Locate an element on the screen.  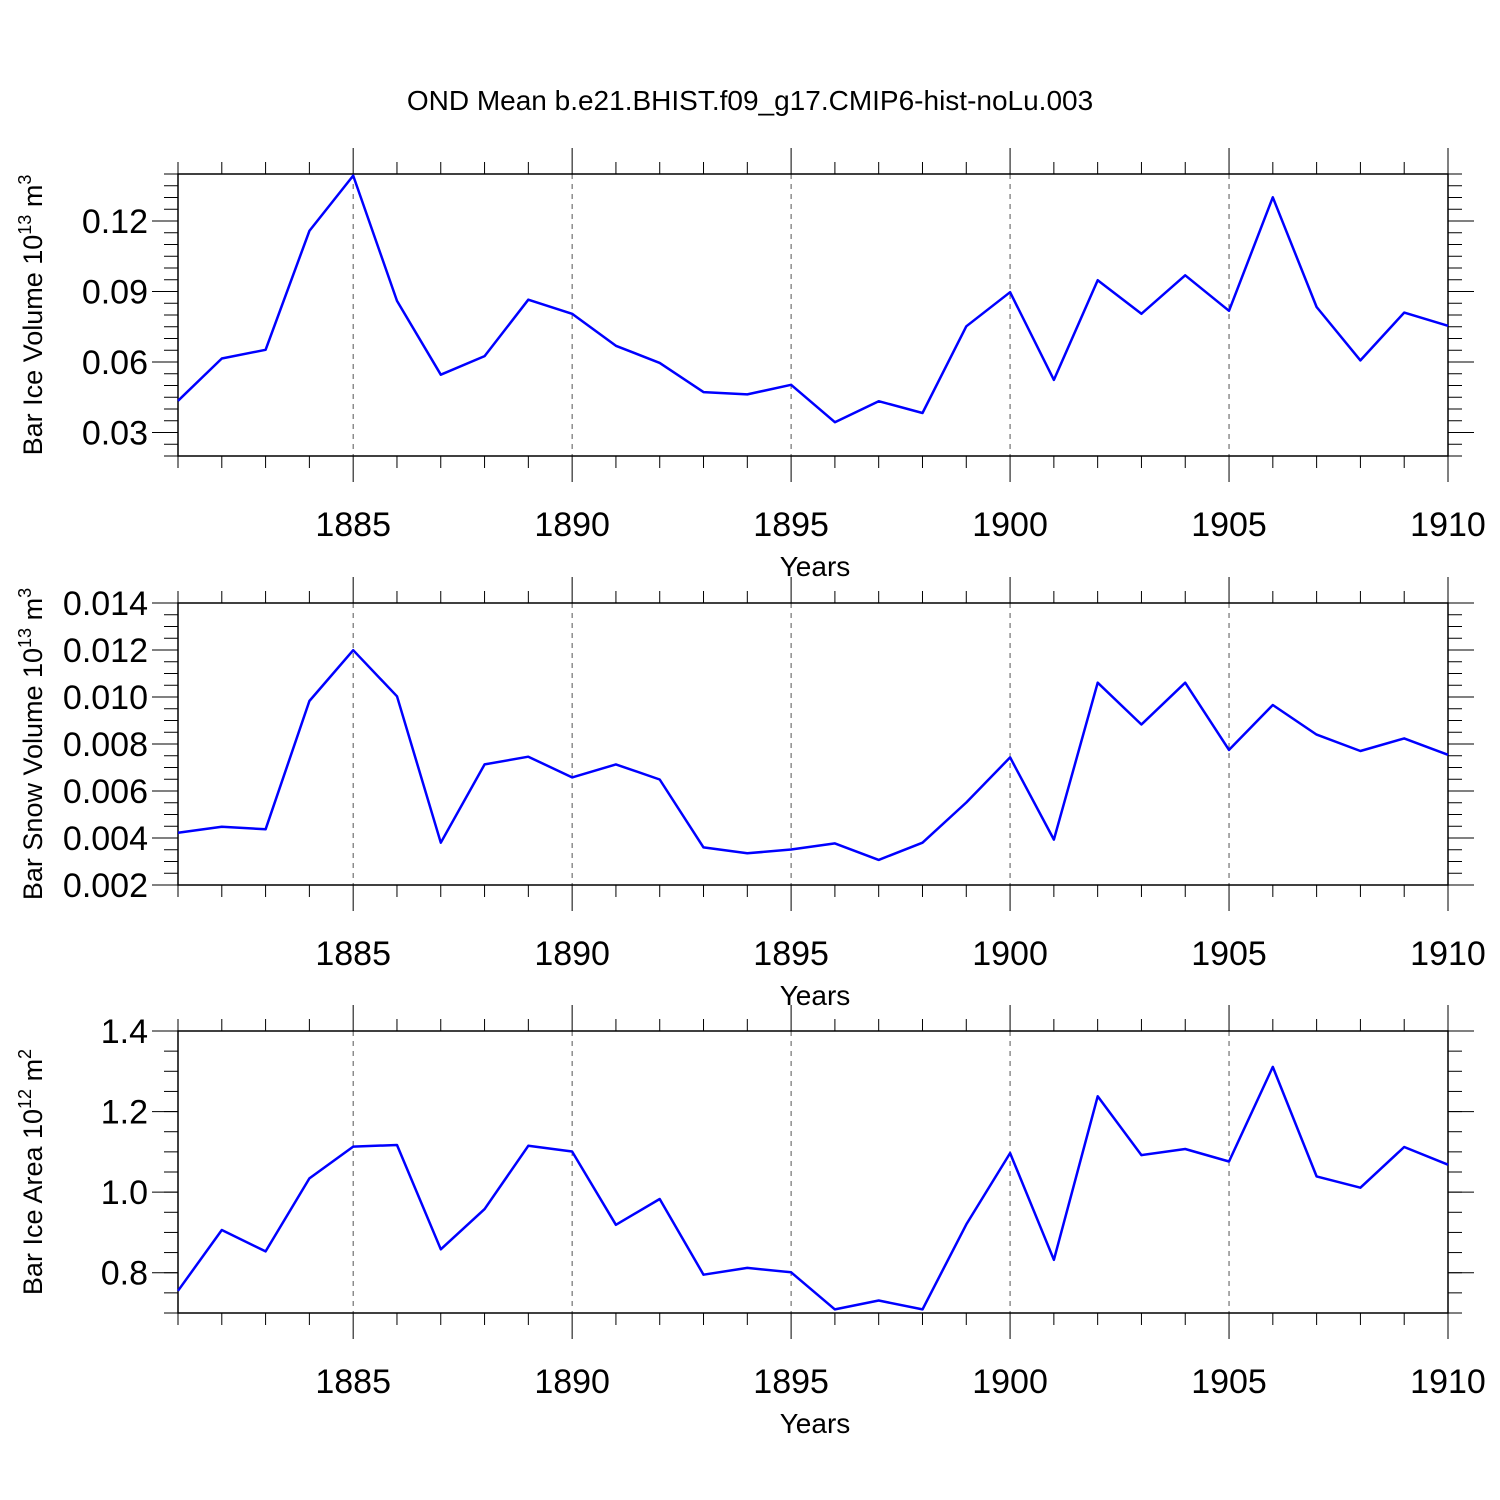
y-tick-label: 0.006 is located at coordinates (105, 792).